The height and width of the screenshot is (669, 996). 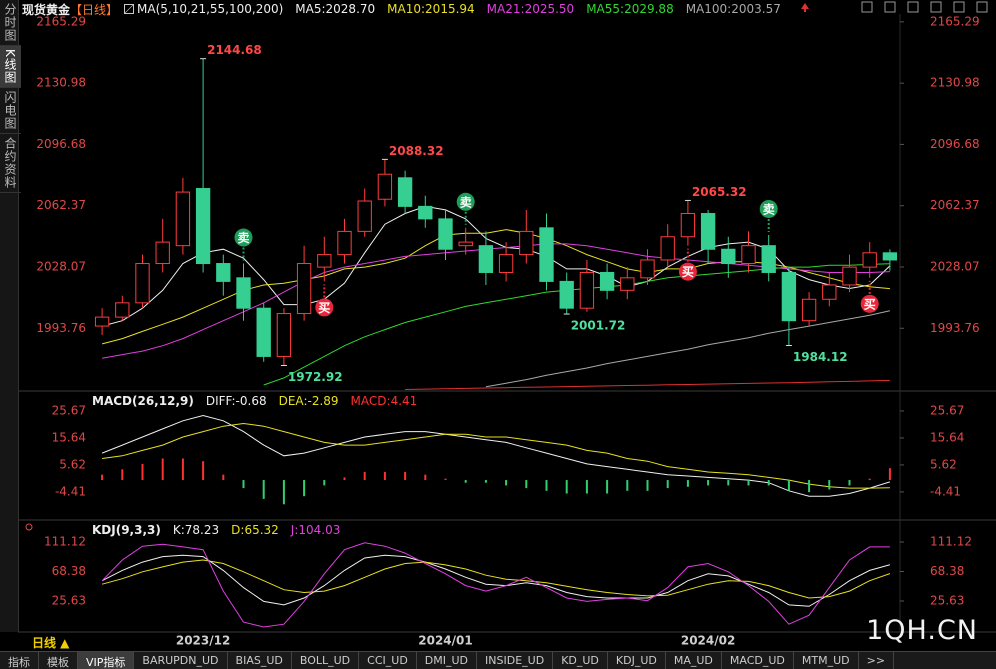 What do you see at coordinates (126, 530) in the screenshot?
I see `panel-title: KDJ(9,3,3)` at bounding box center [126, 530].